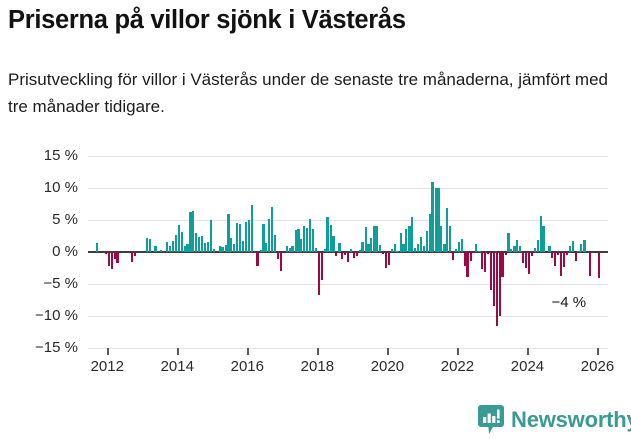  What do you see at coordinates (107, 366) in the screenshot?
I see `x-axis-tick-label: 2012` at bounding box center [107, 366].